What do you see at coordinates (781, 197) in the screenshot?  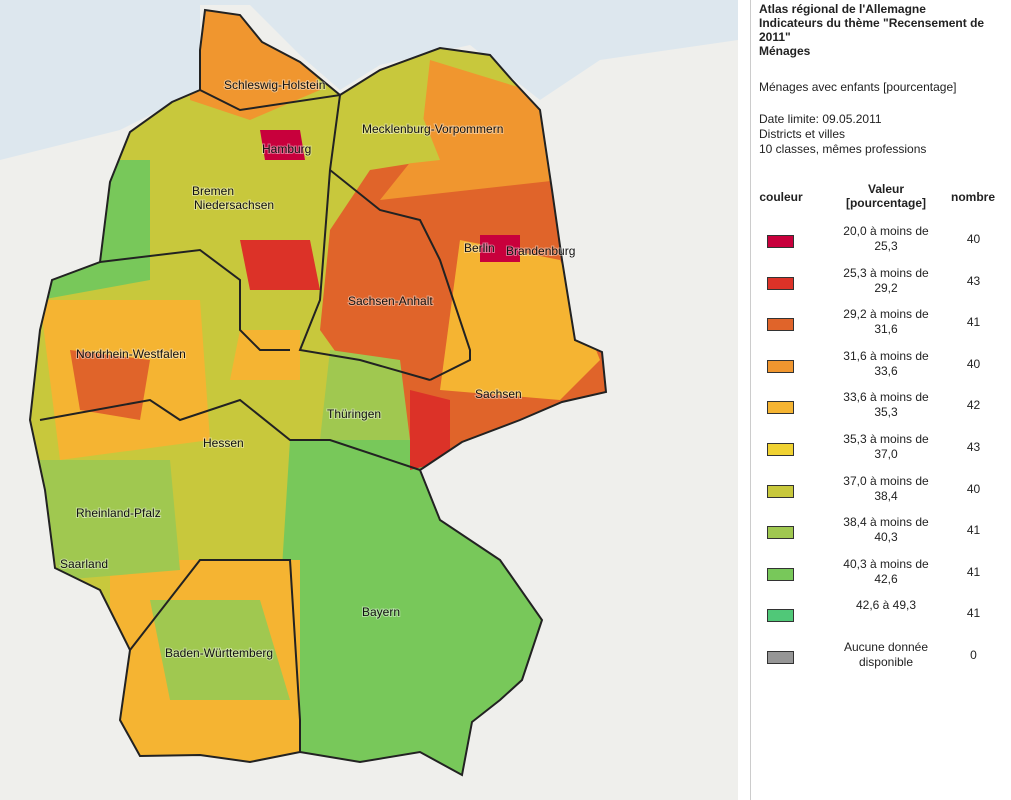 I see `legend-column: couleur` at bounding box center [781, 197].